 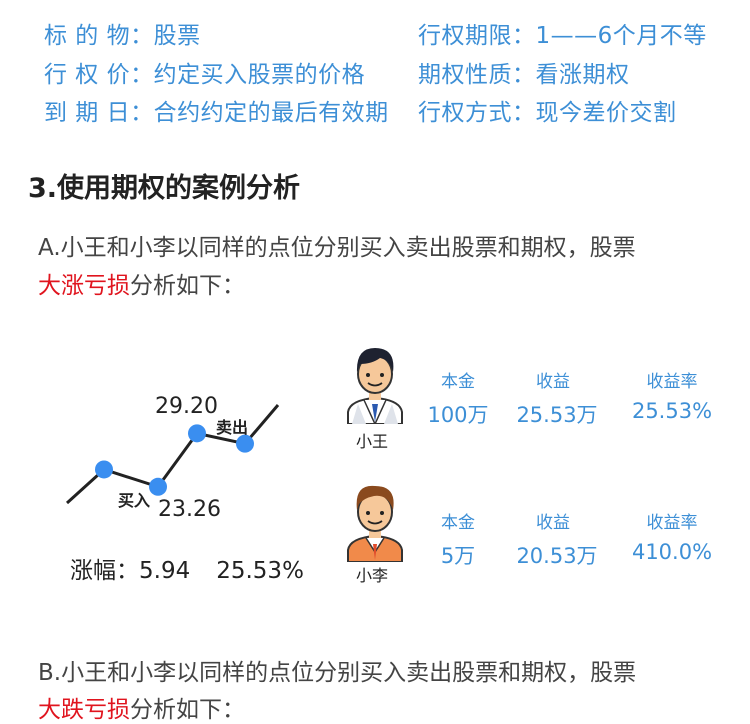 I want to click on businessman-avatar-icon, so click(x=375, y=386).